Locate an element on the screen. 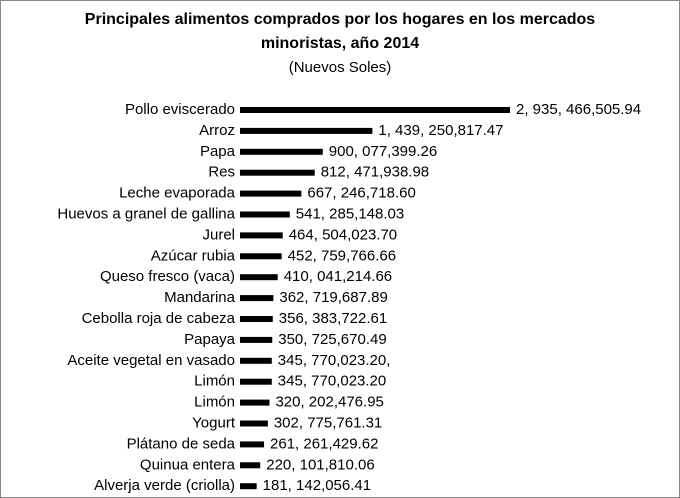 The image size is (680, 498). value-label: 812, 471,938.98 is located at coordinates (375, 172).